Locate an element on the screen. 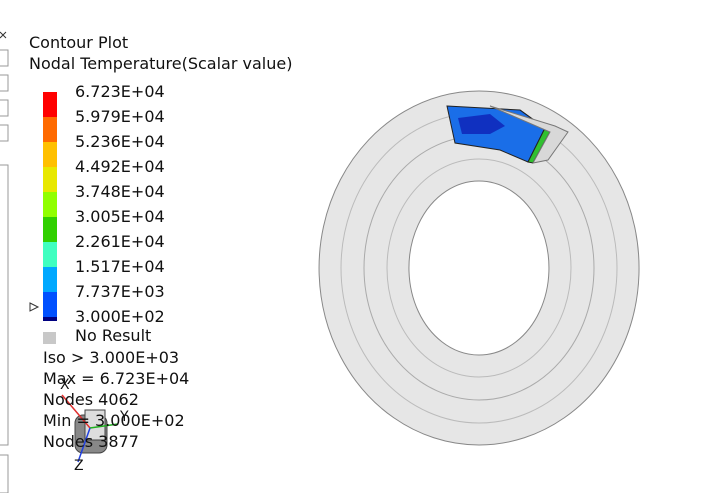 The image size is (723, 493). axis-triad is located at coordinates (90, 428).